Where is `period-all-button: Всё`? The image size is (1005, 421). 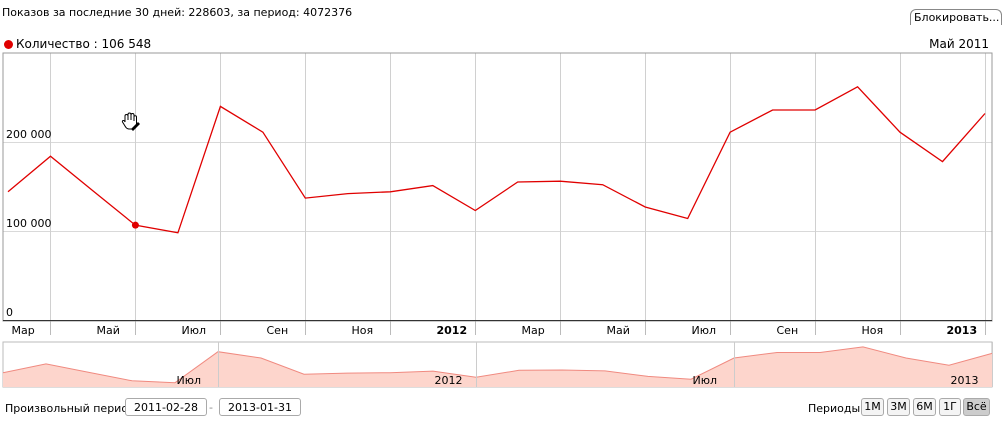
period-all-button: Всё is located at coordinates (976, 407).